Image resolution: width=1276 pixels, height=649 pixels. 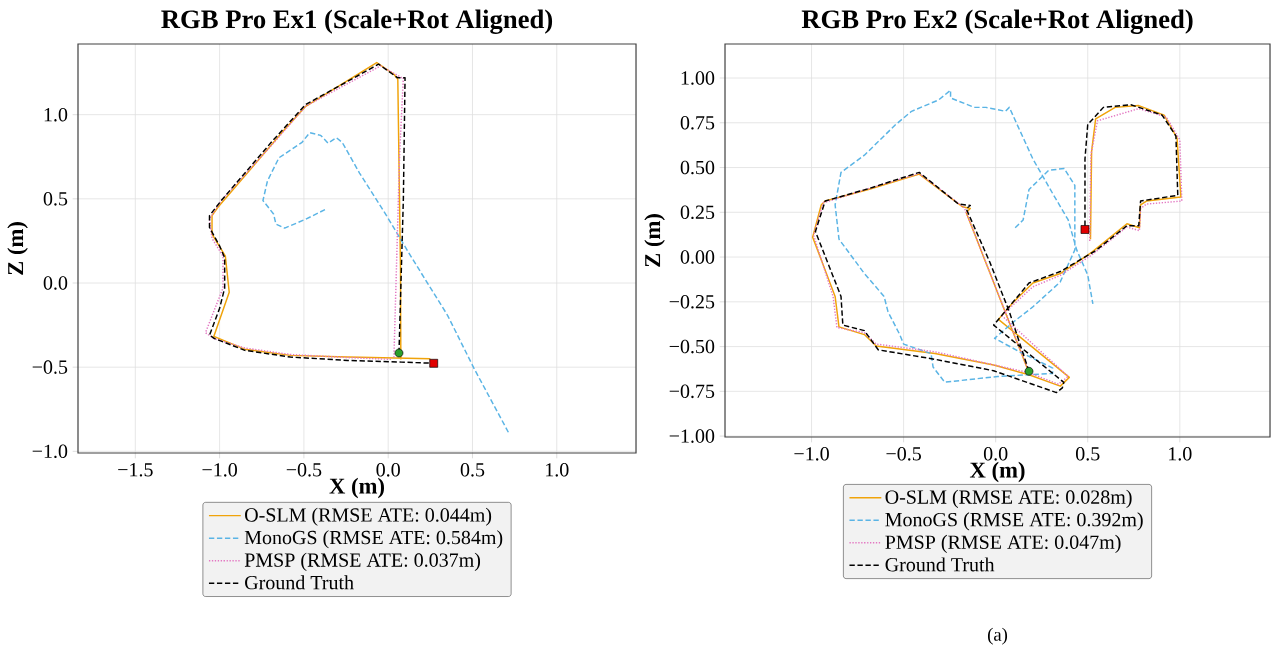 What do you see at coordinates (692, 436) in the screenshot?
I see `y-tick-label: −1.00` at bounding box center [692, 436].